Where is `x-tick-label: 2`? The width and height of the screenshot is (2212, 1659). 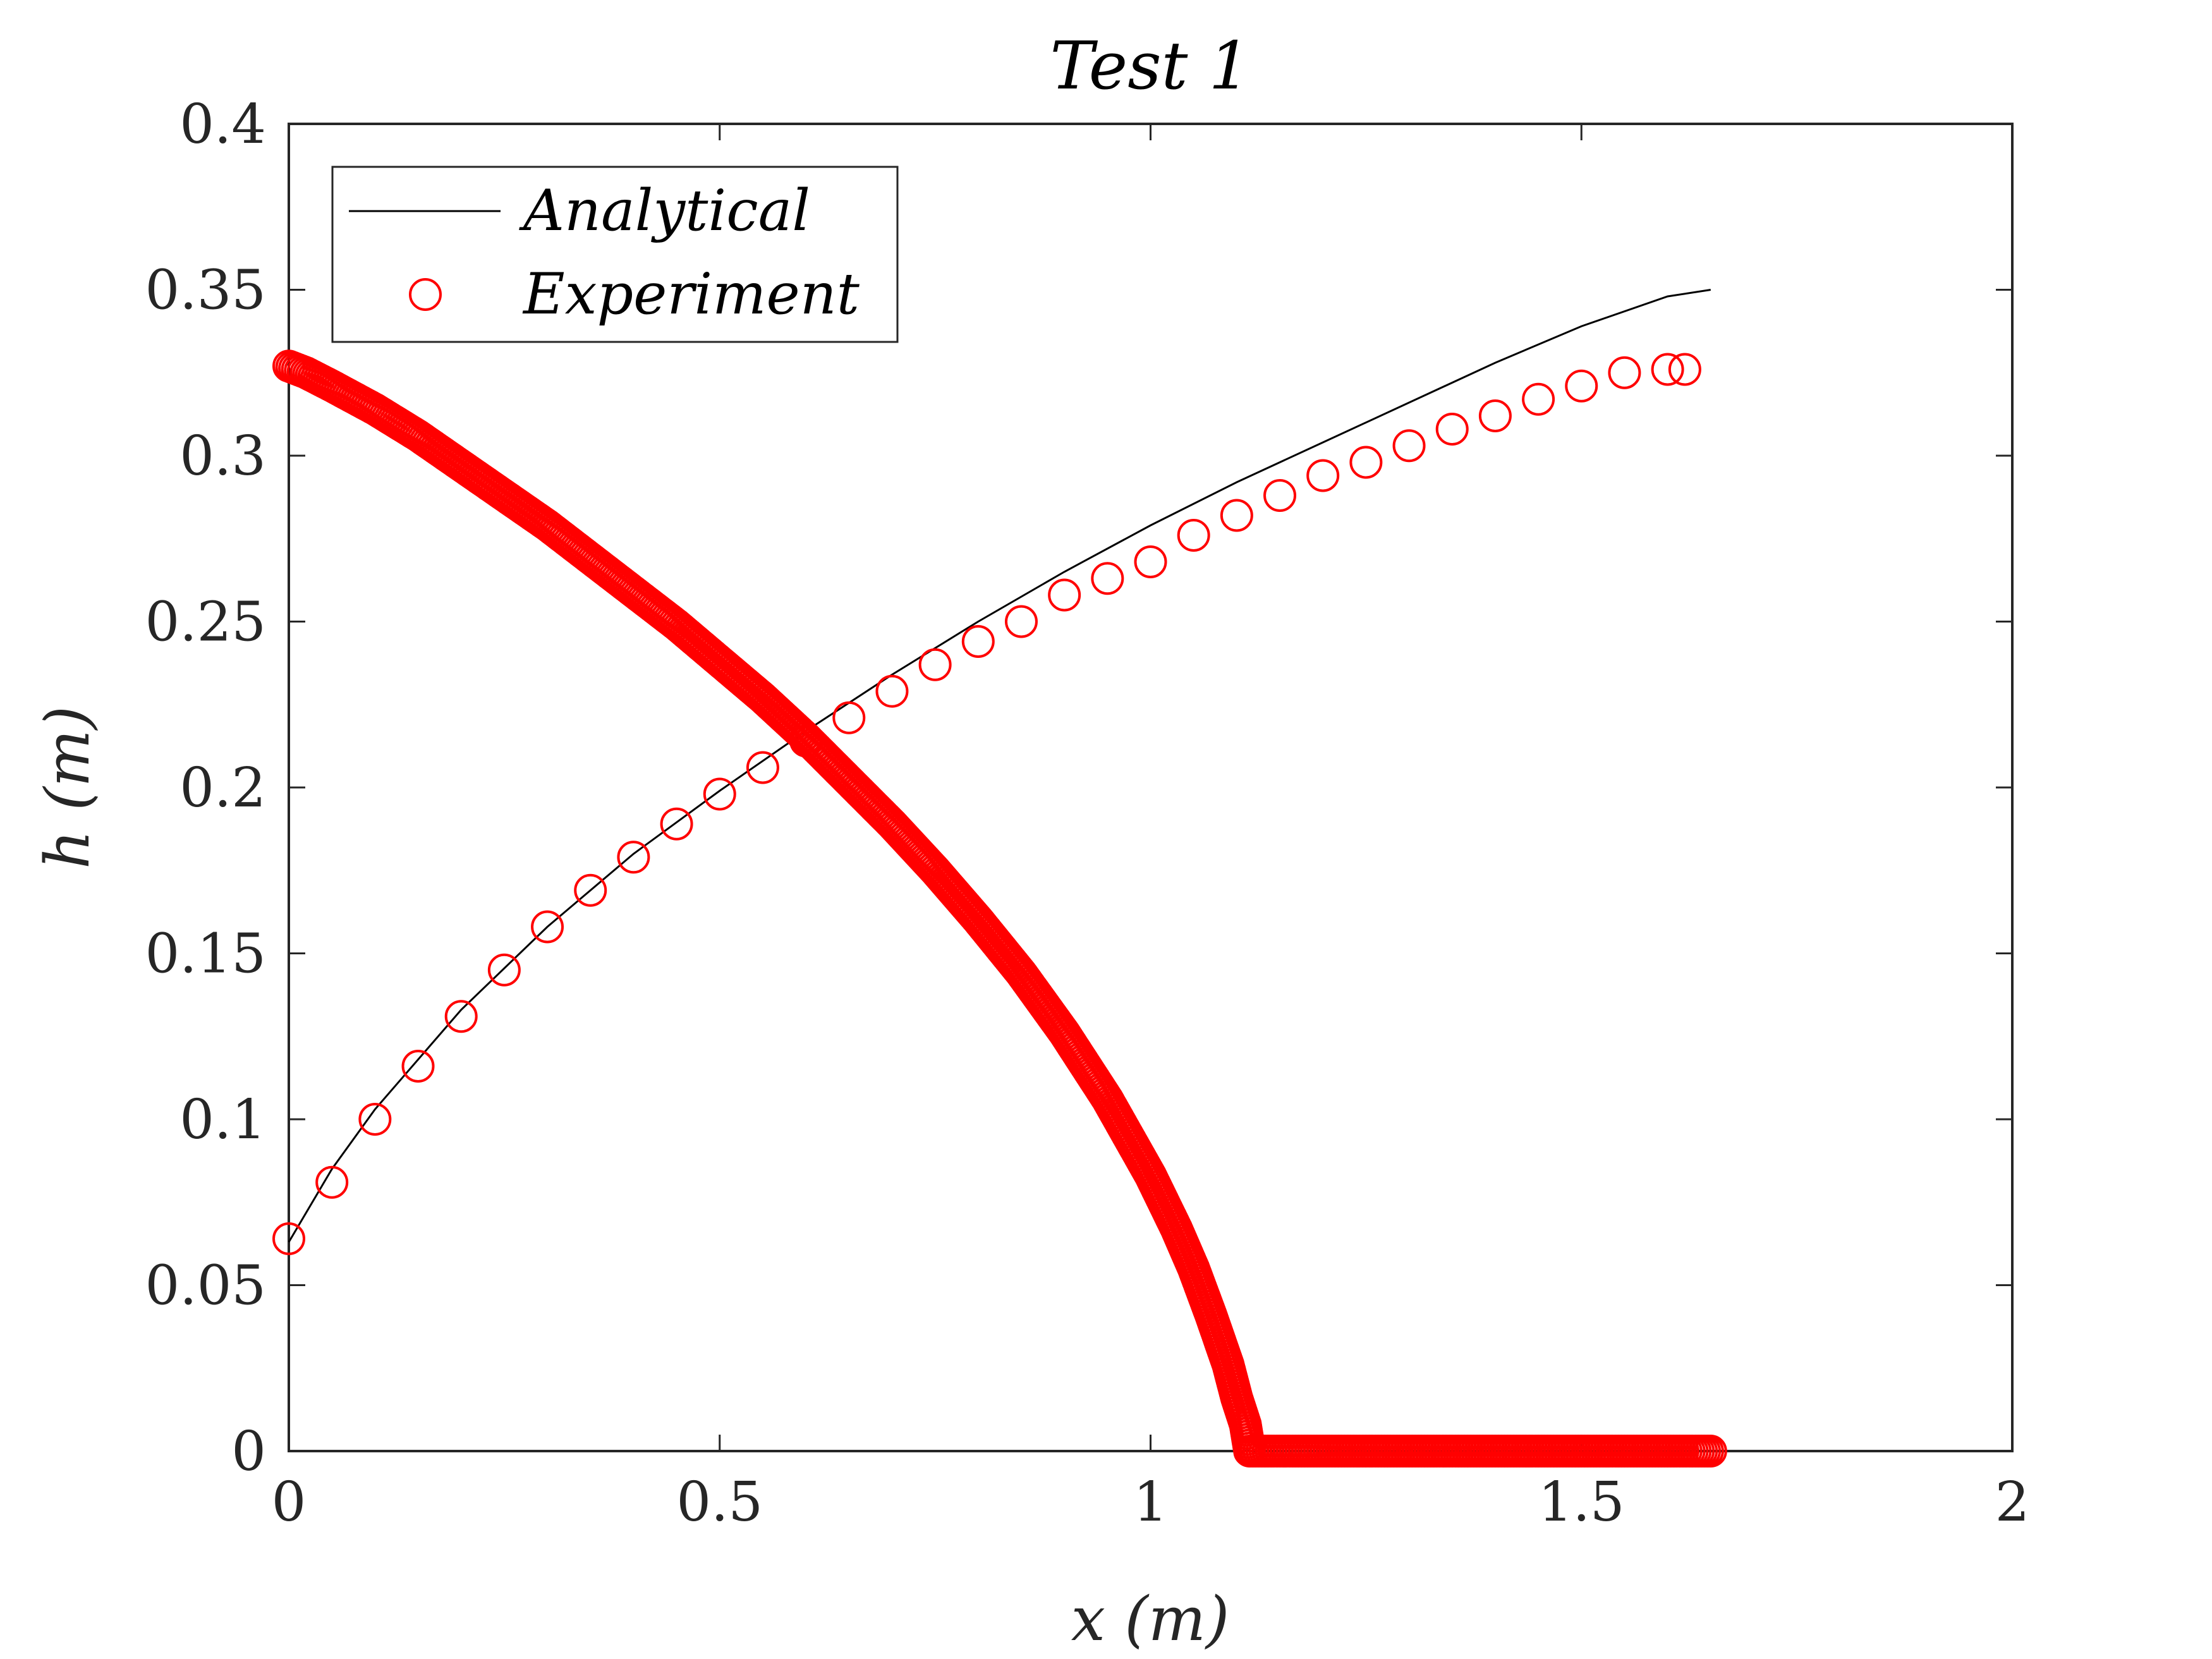
x-tick-label: 2 is located at coordinates (2012, 1502).